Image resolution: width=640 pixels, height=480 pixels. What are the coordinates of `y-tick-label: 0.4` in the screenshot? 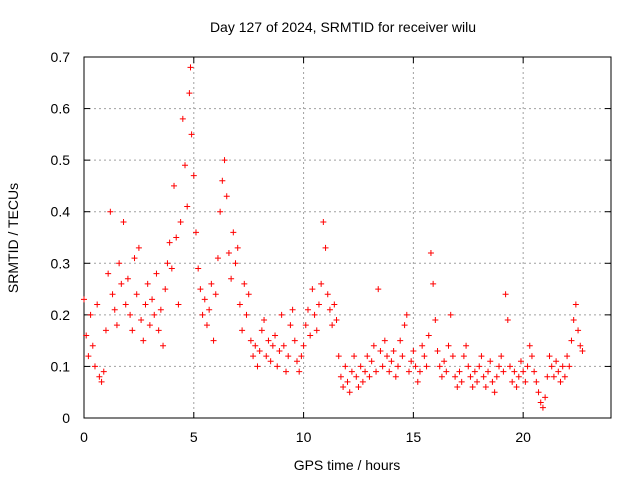 It's located at (61, 212).